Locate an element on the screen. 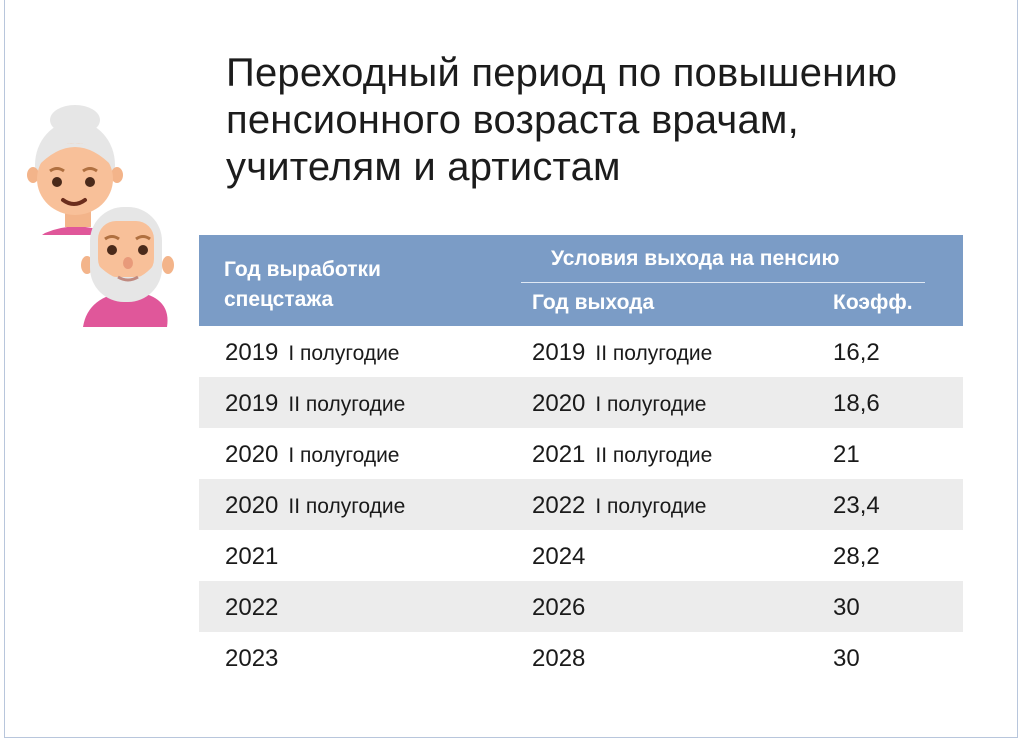 The height and width of the screenshot is (738, 1024). retirement-year-cell: 2019 II полугодие is located at coordinates (622, 353).